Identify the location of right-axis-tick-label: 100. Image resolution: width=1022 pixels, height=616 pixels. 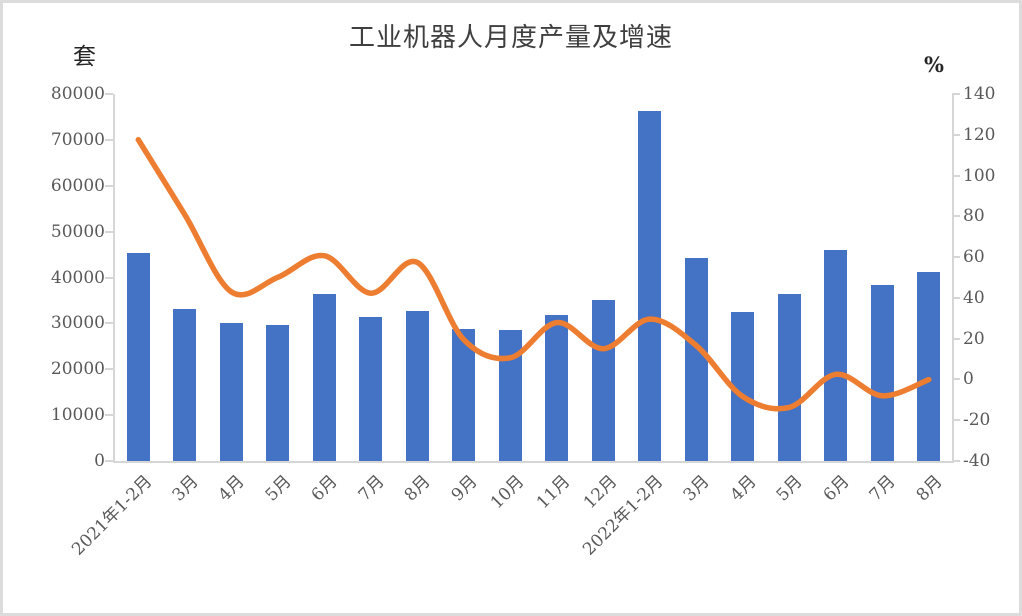
(979, 175).